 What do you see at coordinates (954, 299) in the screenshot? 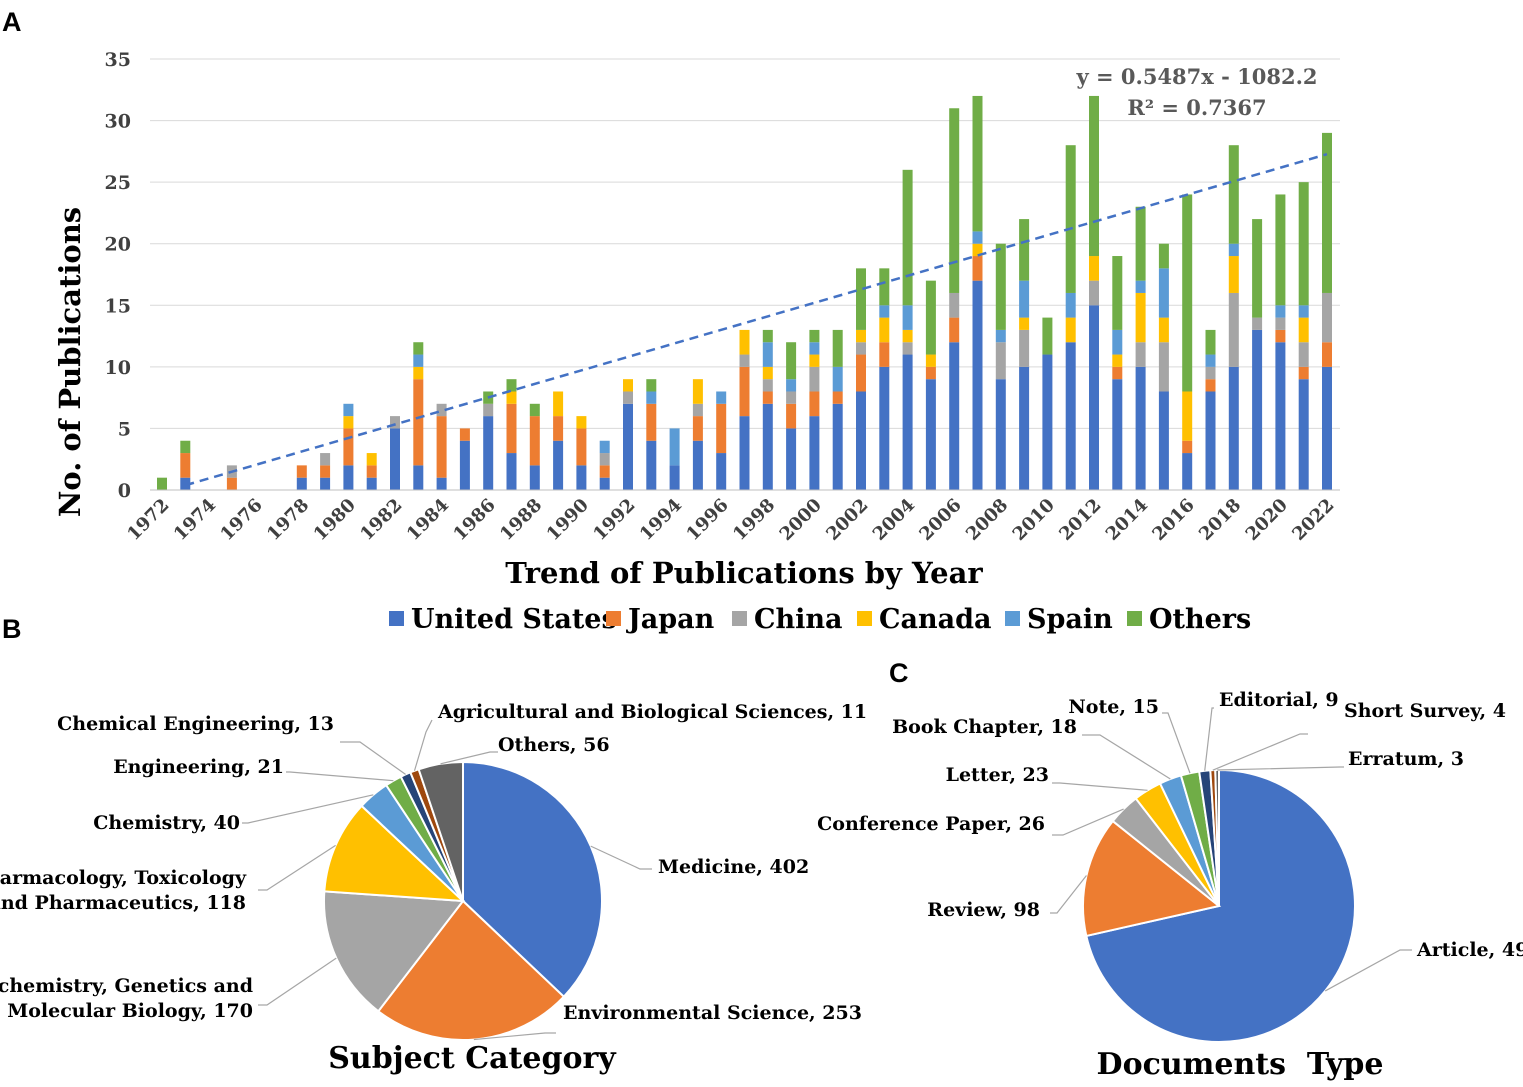
I see `bar-stack-2006` at bounding box center [954, 299].